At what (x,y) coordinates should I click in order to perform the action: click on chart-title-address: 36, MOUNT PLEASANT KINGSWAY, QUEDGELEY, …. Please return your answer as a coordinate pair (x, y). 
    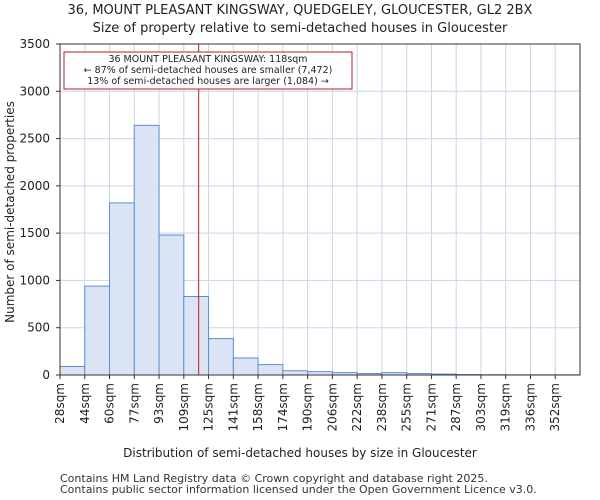
    Looking at the image, I should click on (300, 10).